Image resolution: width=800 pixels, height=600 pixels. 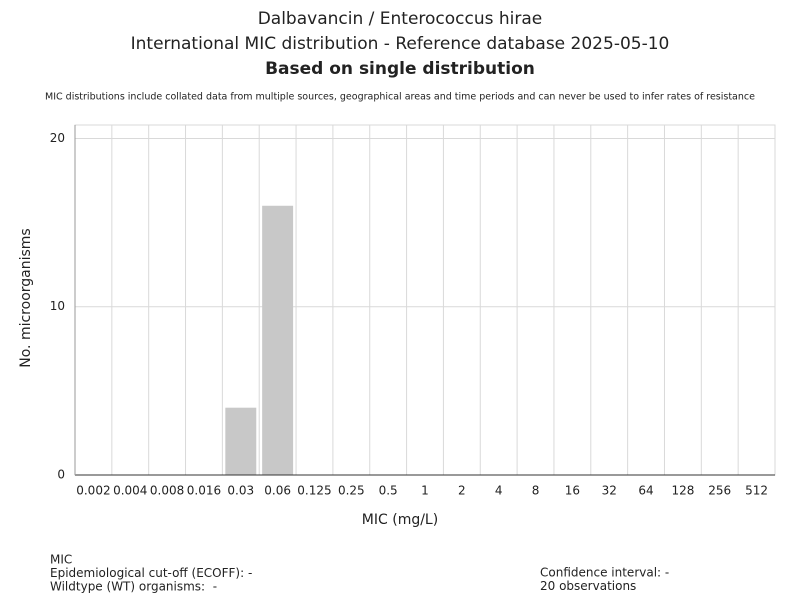 I want to click on chart-title: Dalbavancin / Enterococcus hirae, so click(x=400, y=19).